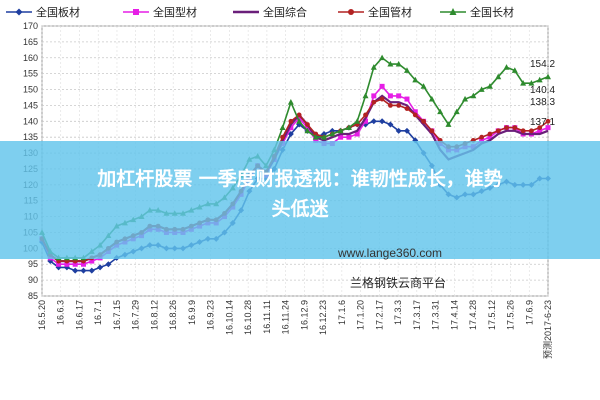  Describe the element at coordinates (286, 317) in the screenshot. I see `x-tick-label-13: 16.11.24` at that location.